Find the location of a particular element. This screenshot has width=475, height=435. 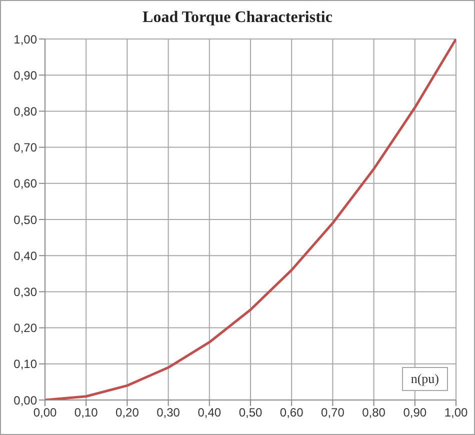

y-tick-label: 0,10 is located at coordinates (26, 364).